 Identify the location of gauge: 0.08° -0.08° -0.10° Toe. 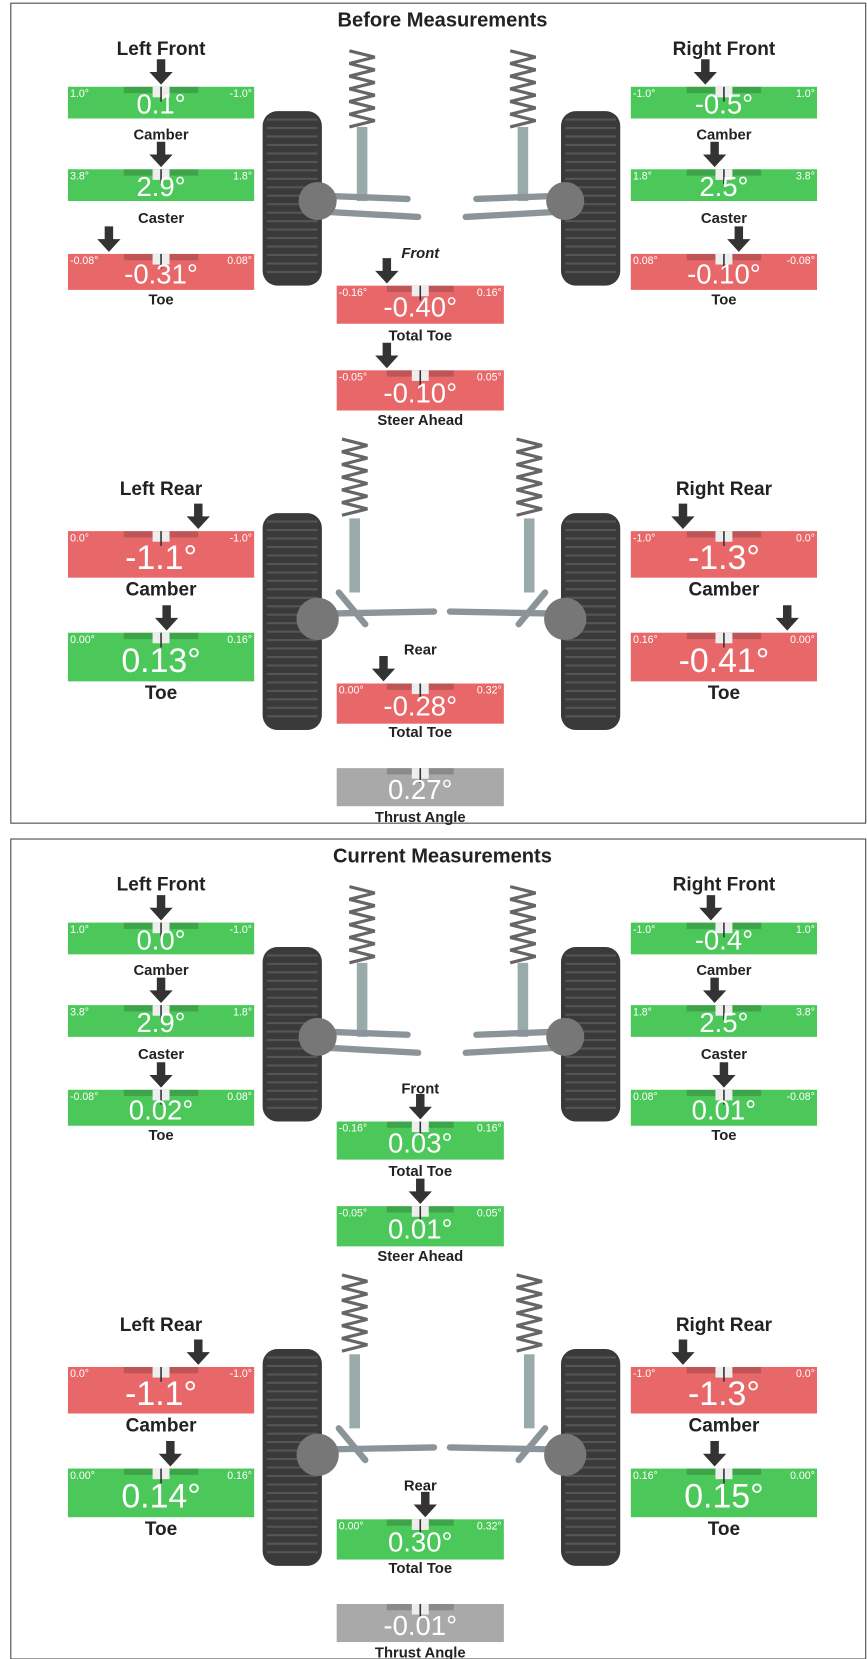
(724, 267).